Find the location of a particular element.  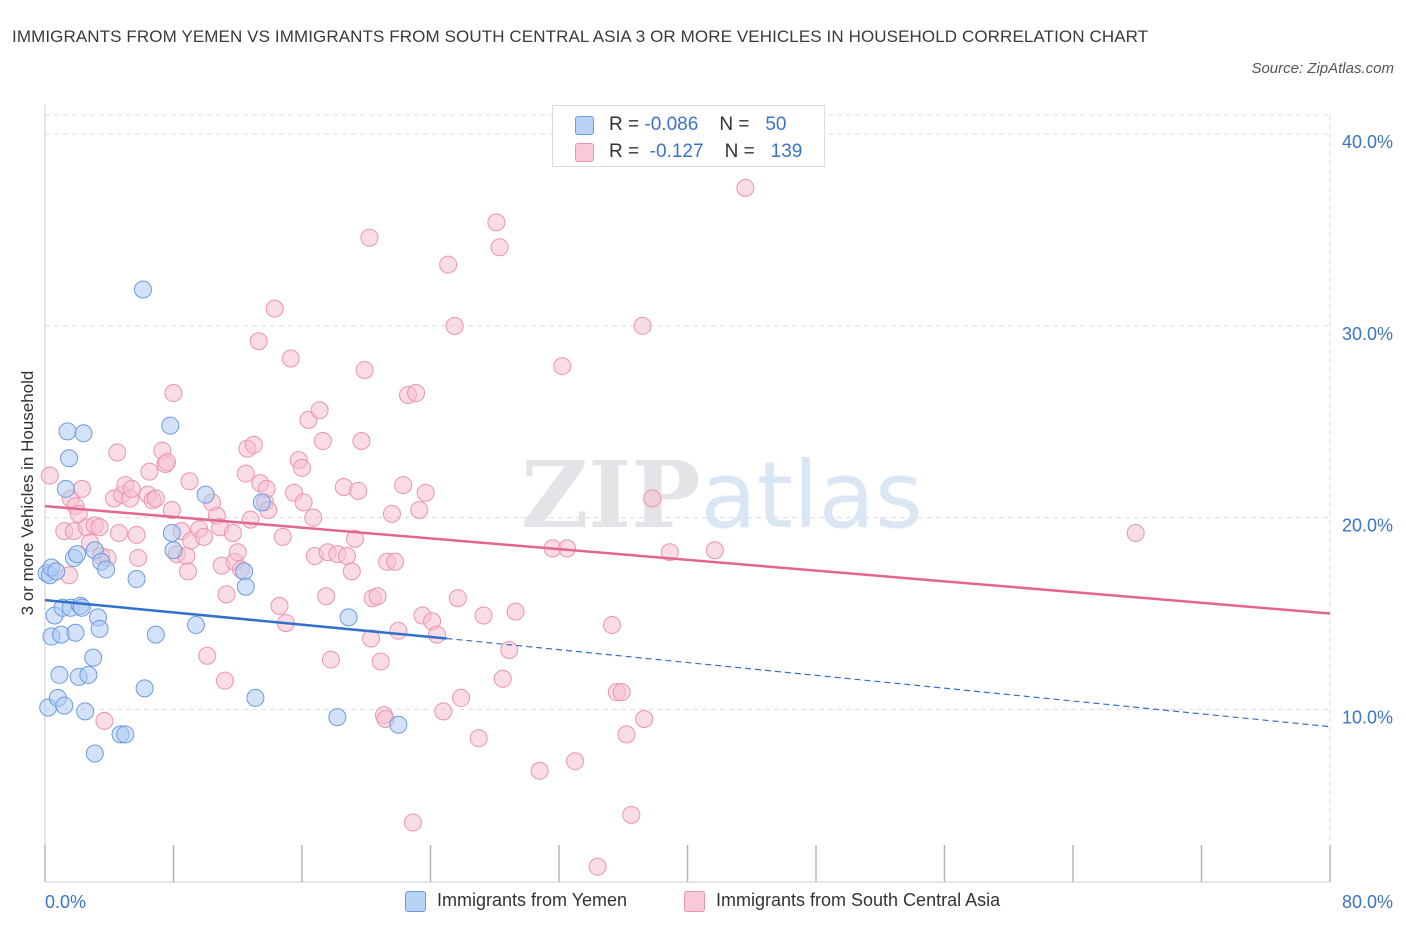

y-tick-label: 20.0% is located at coordinates (1367, 526).